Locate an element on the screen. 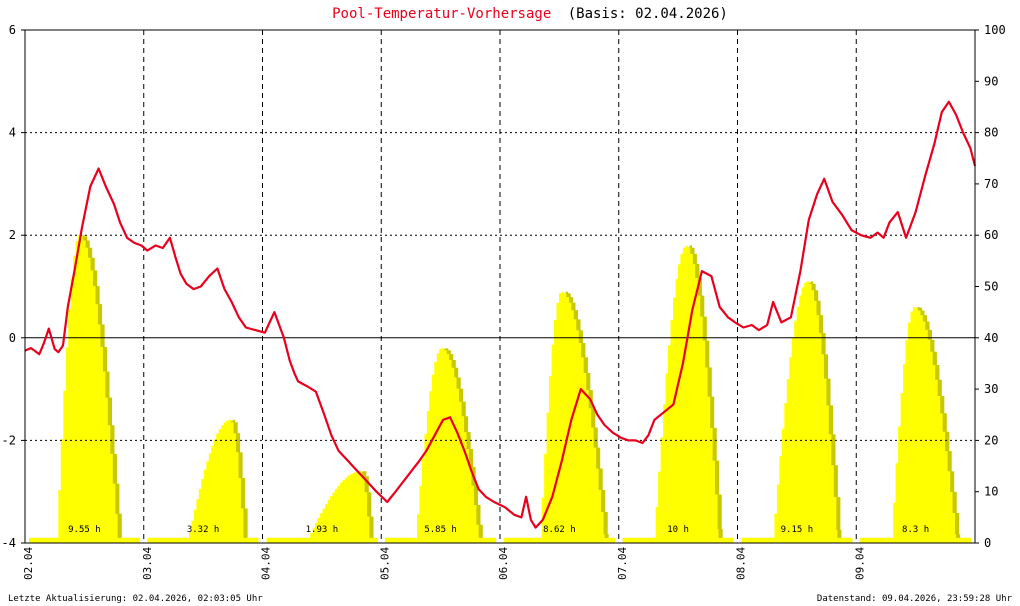  x-tick-label: 07.04 is located at coordinates (622, 563).